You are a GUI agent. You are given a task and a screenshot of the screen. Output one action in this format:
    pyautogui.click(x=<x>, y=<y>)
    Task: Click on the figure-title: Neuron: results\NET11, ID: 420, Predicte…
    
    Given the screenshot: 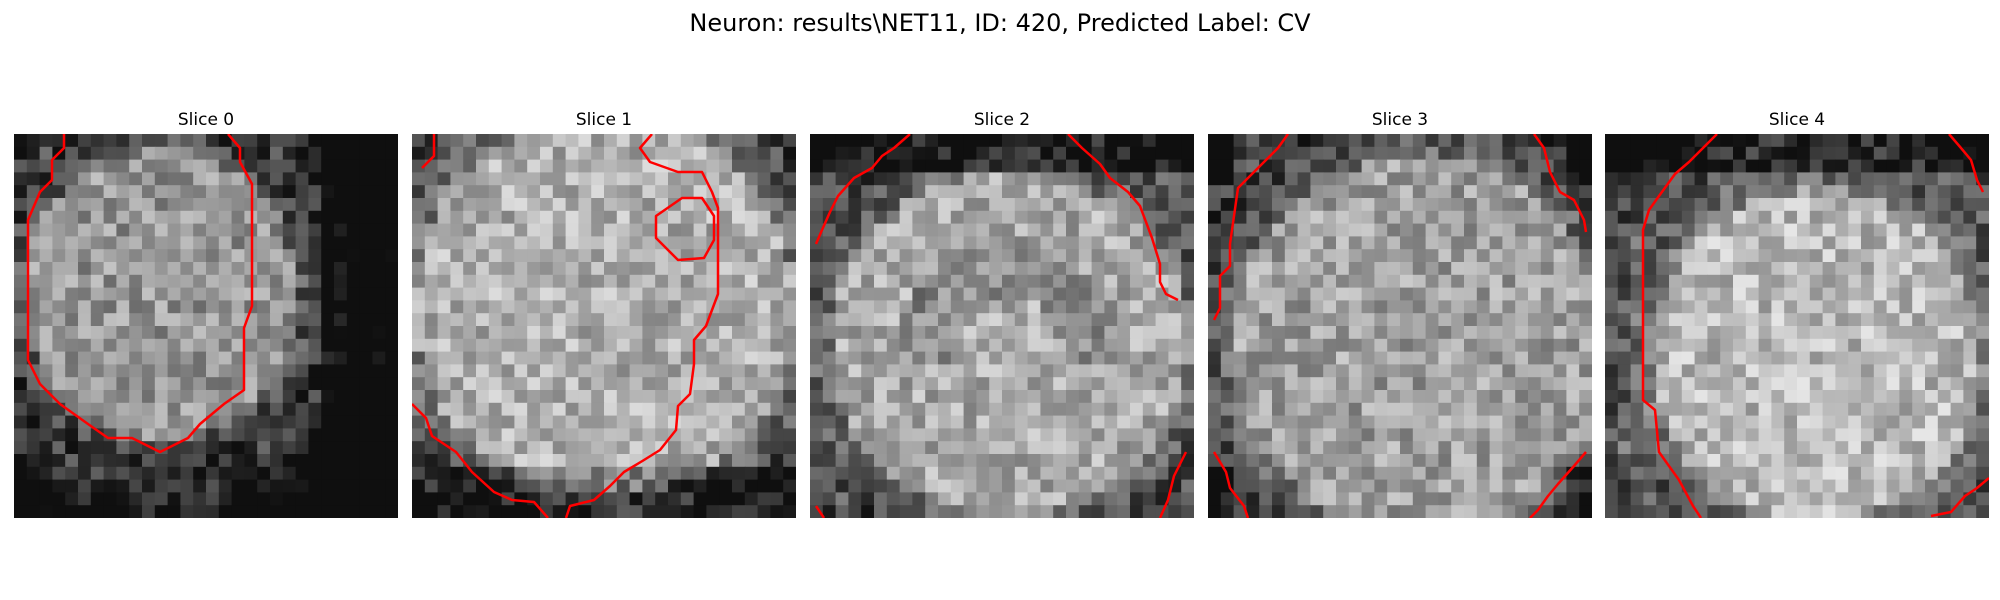 What is the action you would take?
    pyautogui.click(x=1000, y=23)
    